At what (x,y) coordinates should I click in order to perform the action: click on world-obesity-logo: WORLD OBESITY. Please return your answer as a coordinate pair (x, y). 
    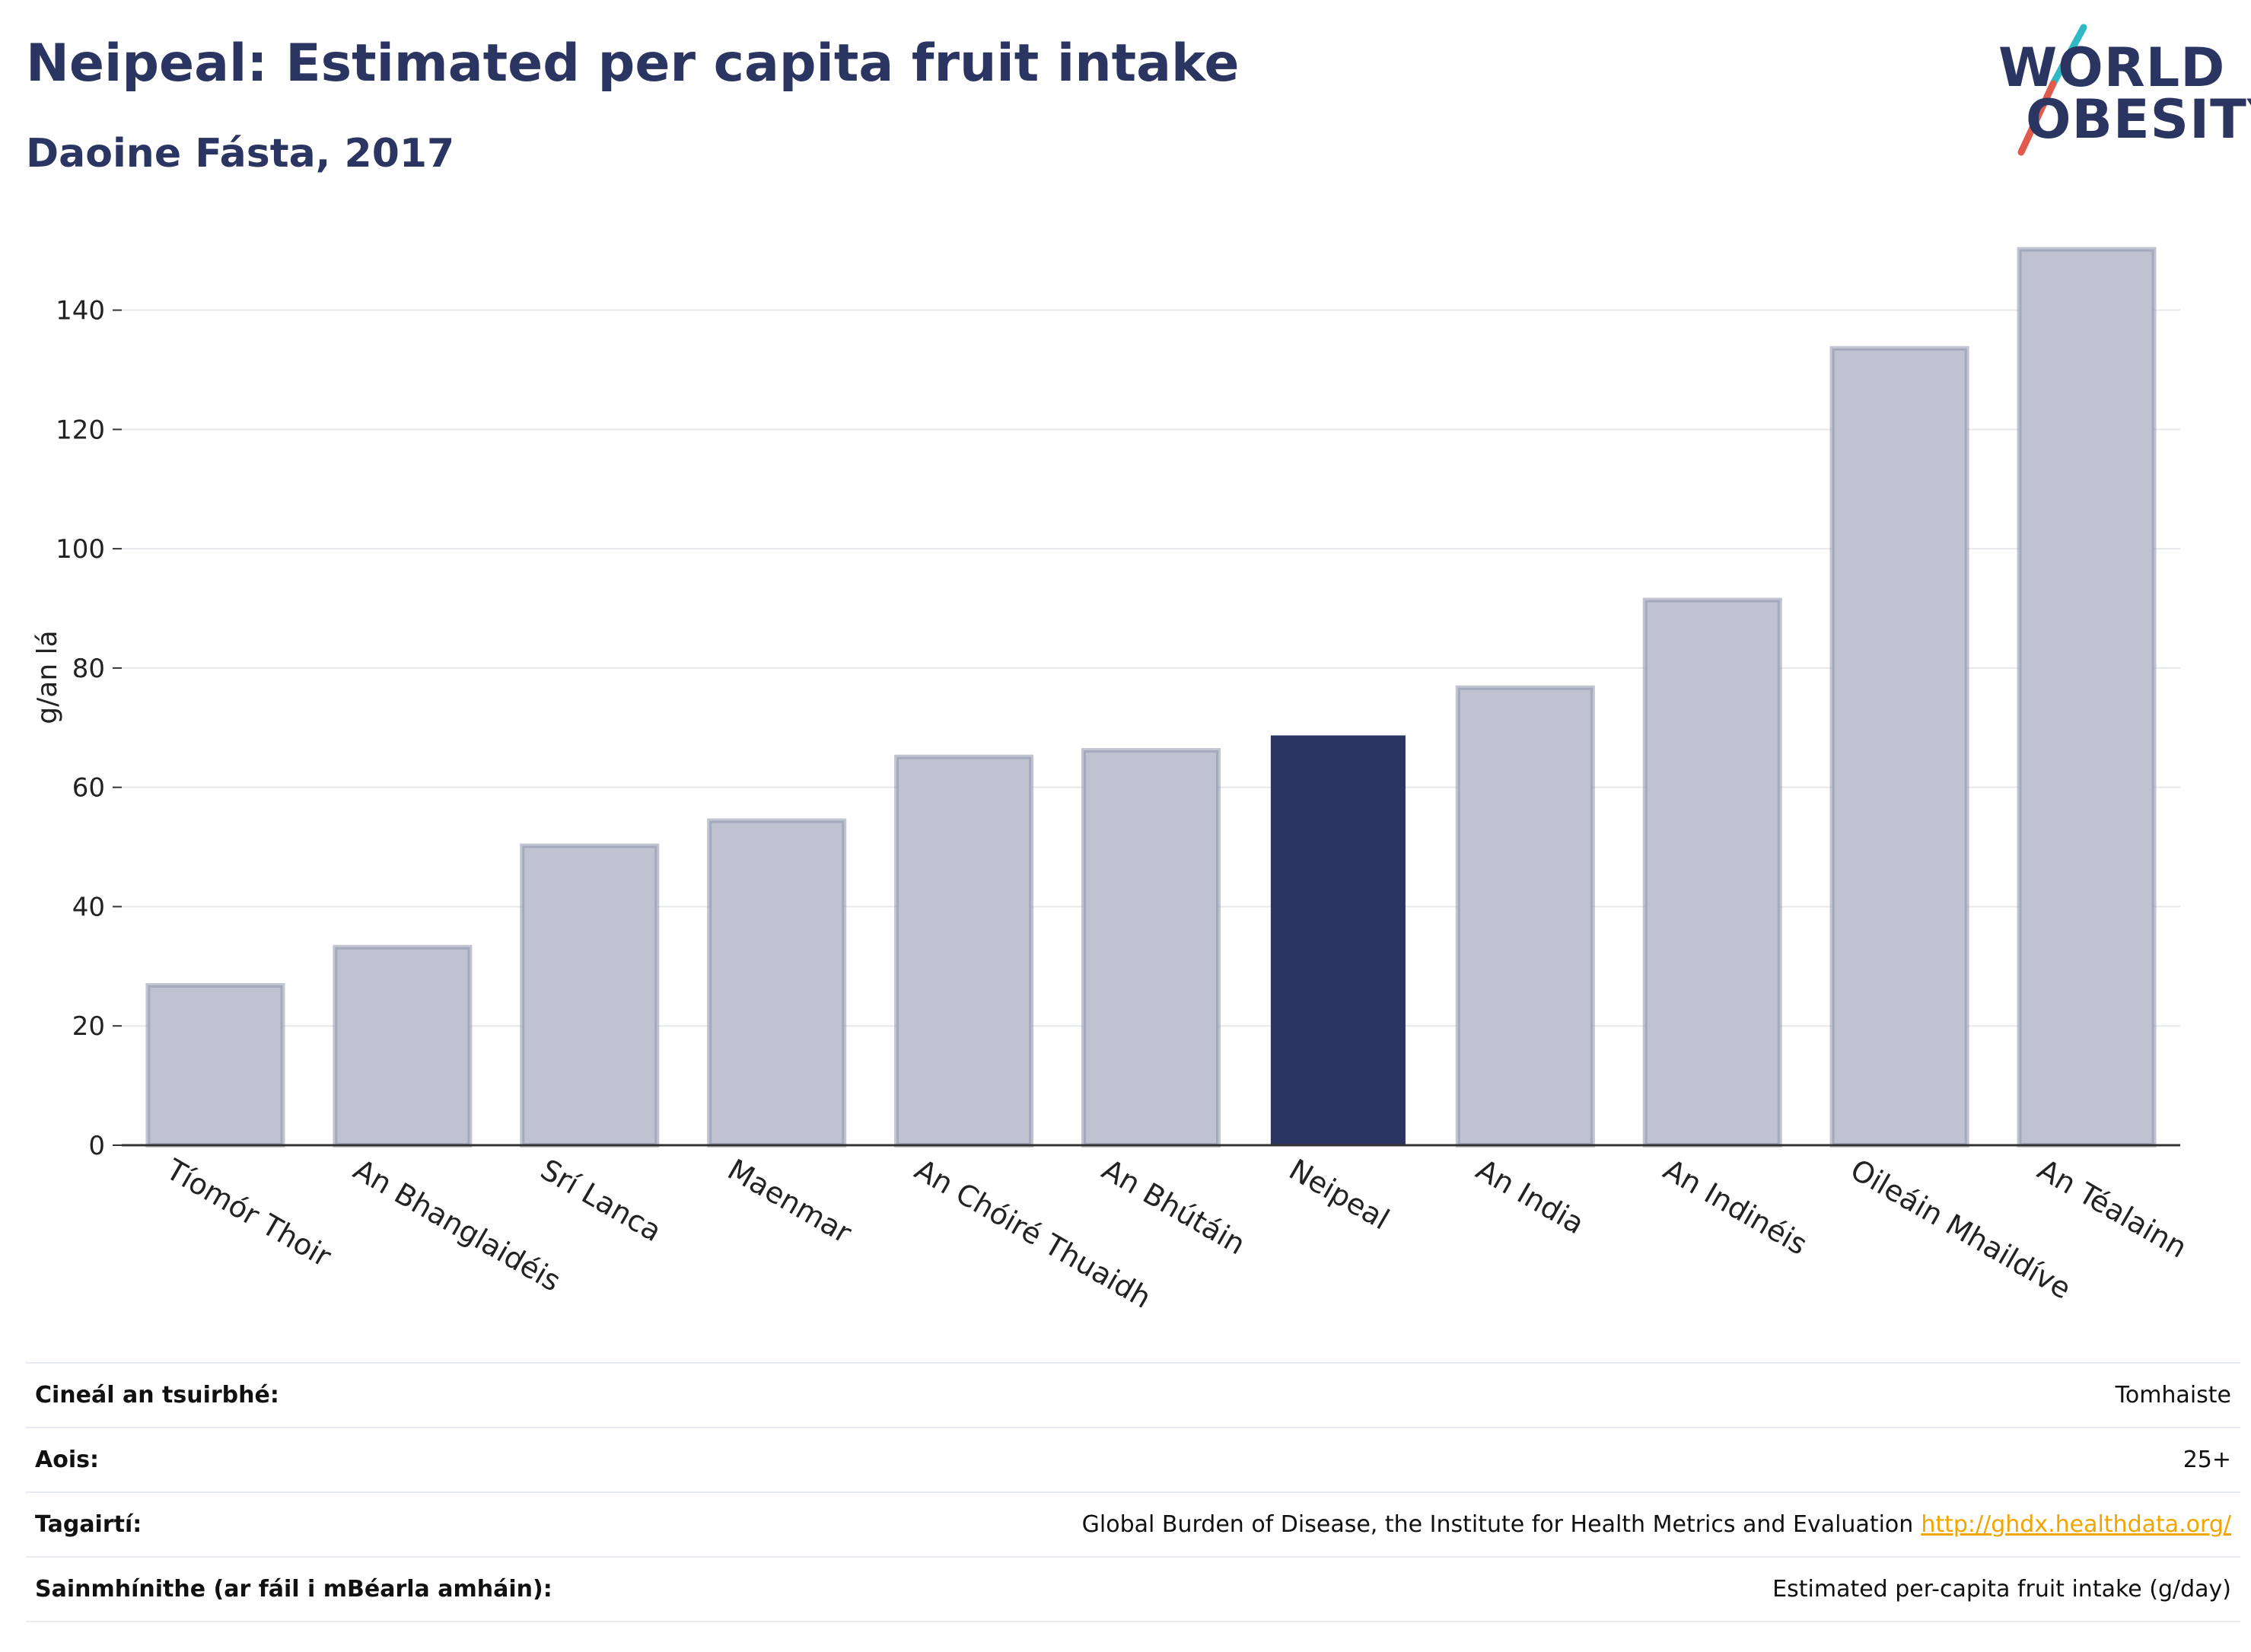
    Looking at the image, I should click on (2122, 91).